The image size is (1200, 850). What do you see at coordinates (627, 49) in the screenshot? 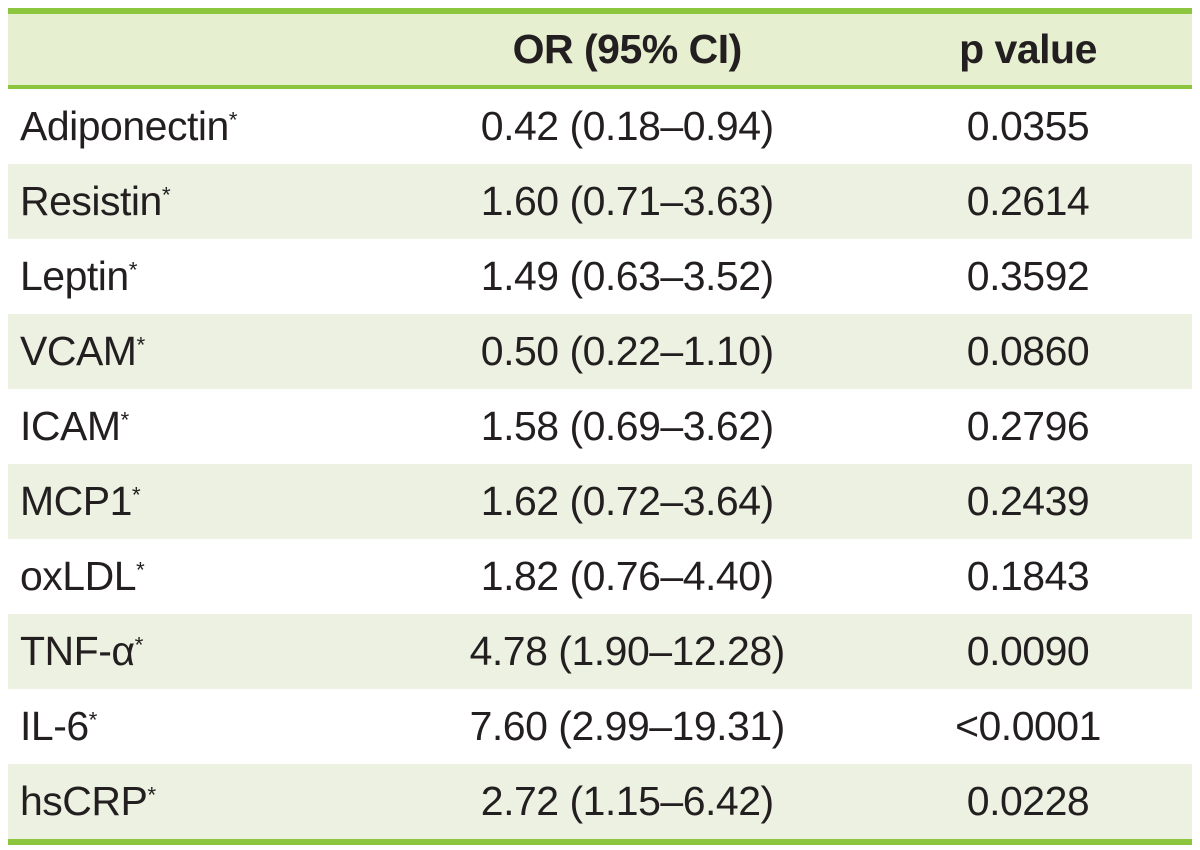
I see `header-or-ci: OR (95% CI)` at bounding box center [627, 49].